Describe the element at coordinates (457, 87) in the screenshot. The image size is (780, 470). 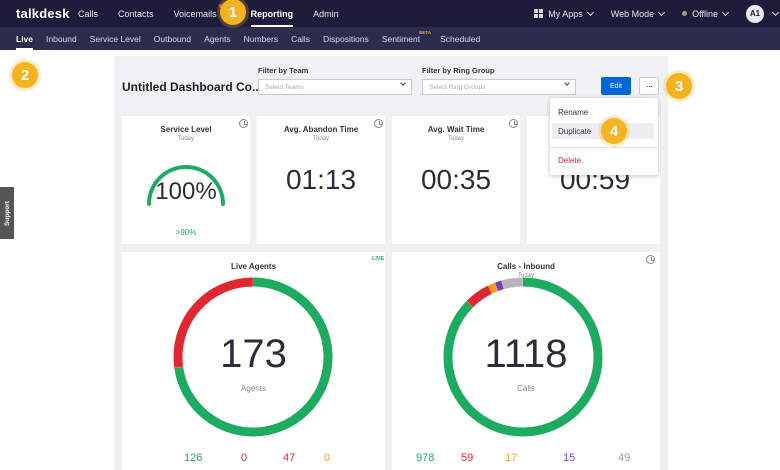
I see `ring-group-select-placeholder: Select Ring Groups` at that location.